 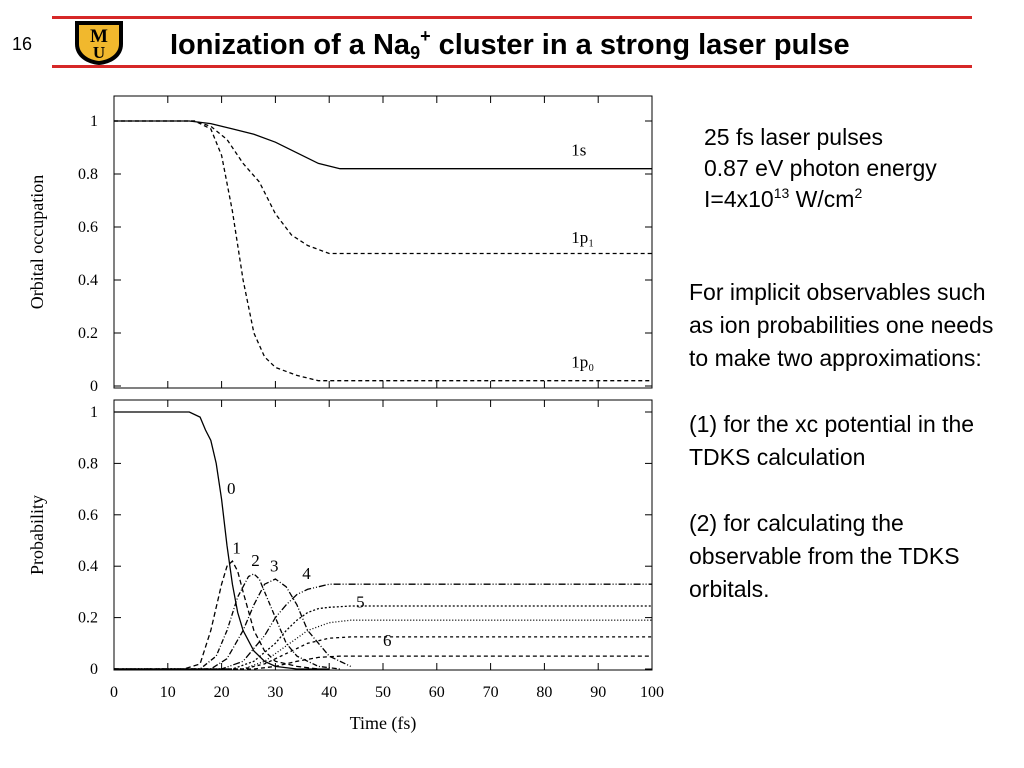 I want to click on intensity-unit-exponent: 2, so click(x=858, y=193).